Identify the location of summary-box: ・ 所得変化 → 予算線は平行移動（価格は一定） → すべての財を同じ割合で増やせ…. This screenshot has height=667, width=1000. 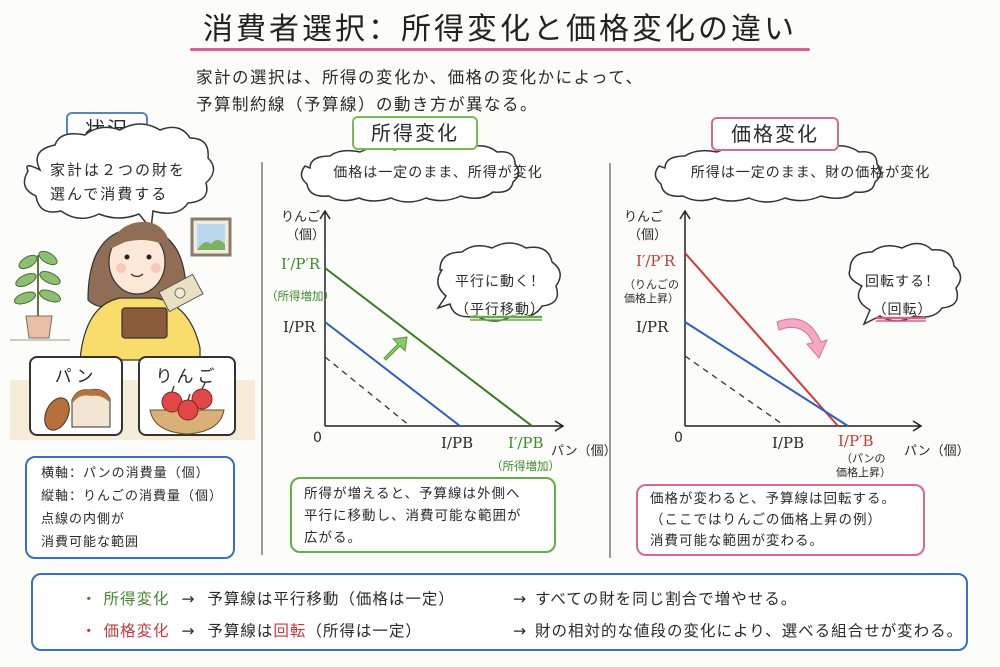
(499, 612).